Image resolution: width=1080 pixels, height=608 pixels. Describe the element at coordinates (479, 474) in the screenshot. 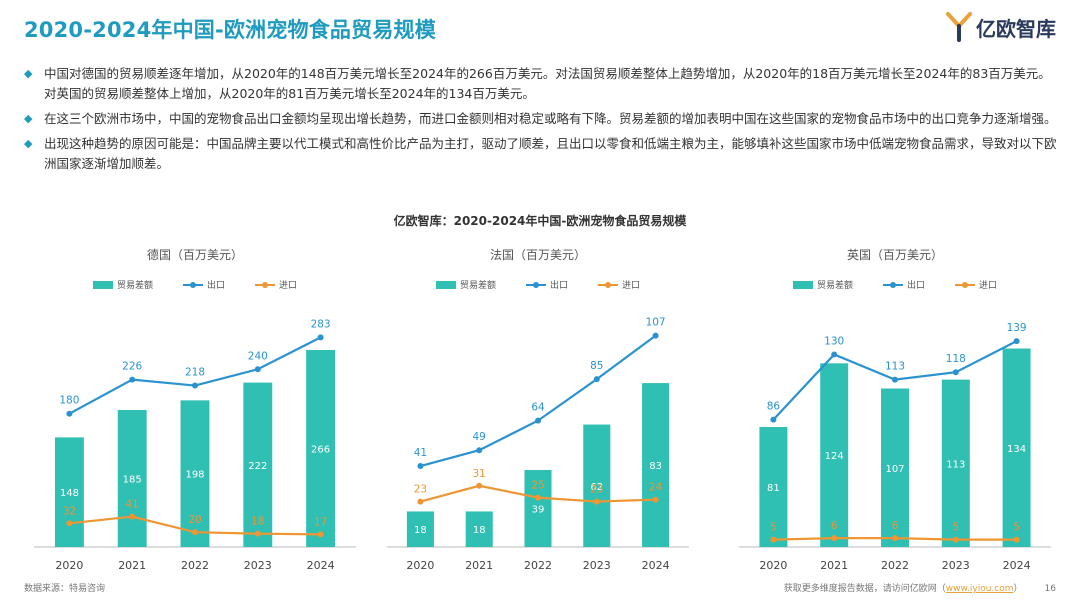

I see `import-value-label: 31` at that location.